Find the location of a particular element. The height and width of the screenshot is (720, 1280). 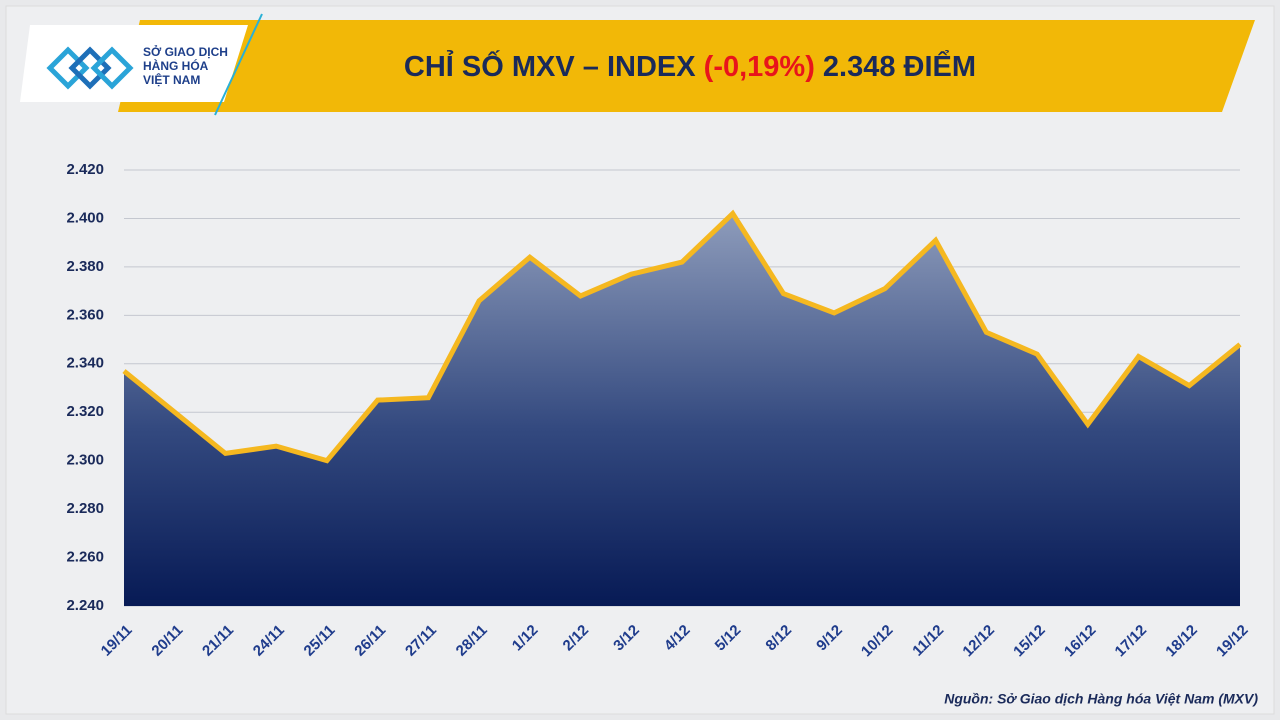

y-tick-label: 2.260 is located at coordinates (85, 557).